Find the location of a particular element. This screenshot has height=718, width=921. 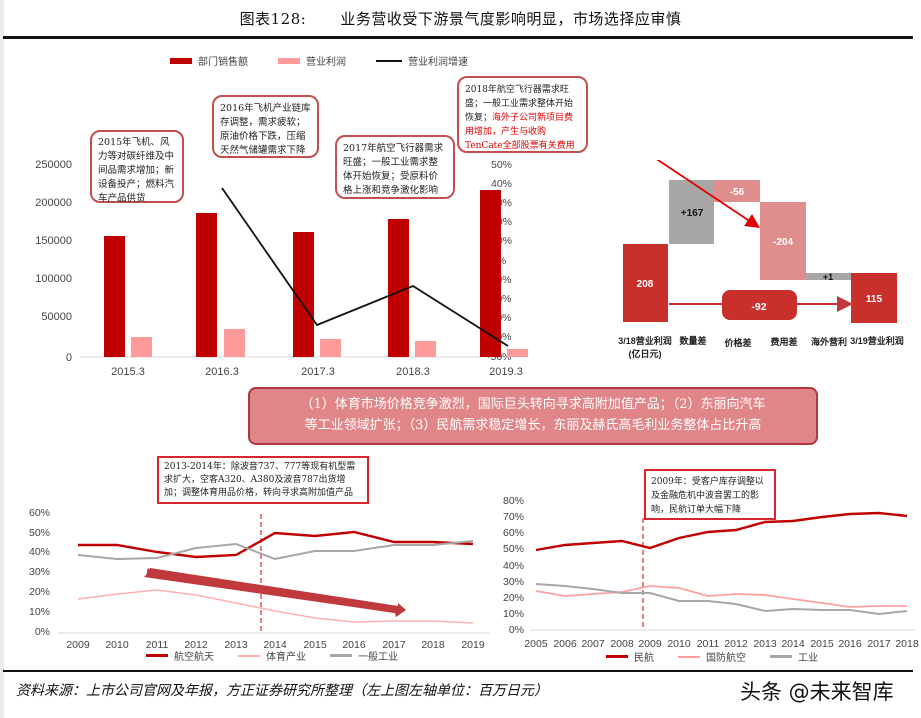

br-line-defense is located at coordinates (721, 596).